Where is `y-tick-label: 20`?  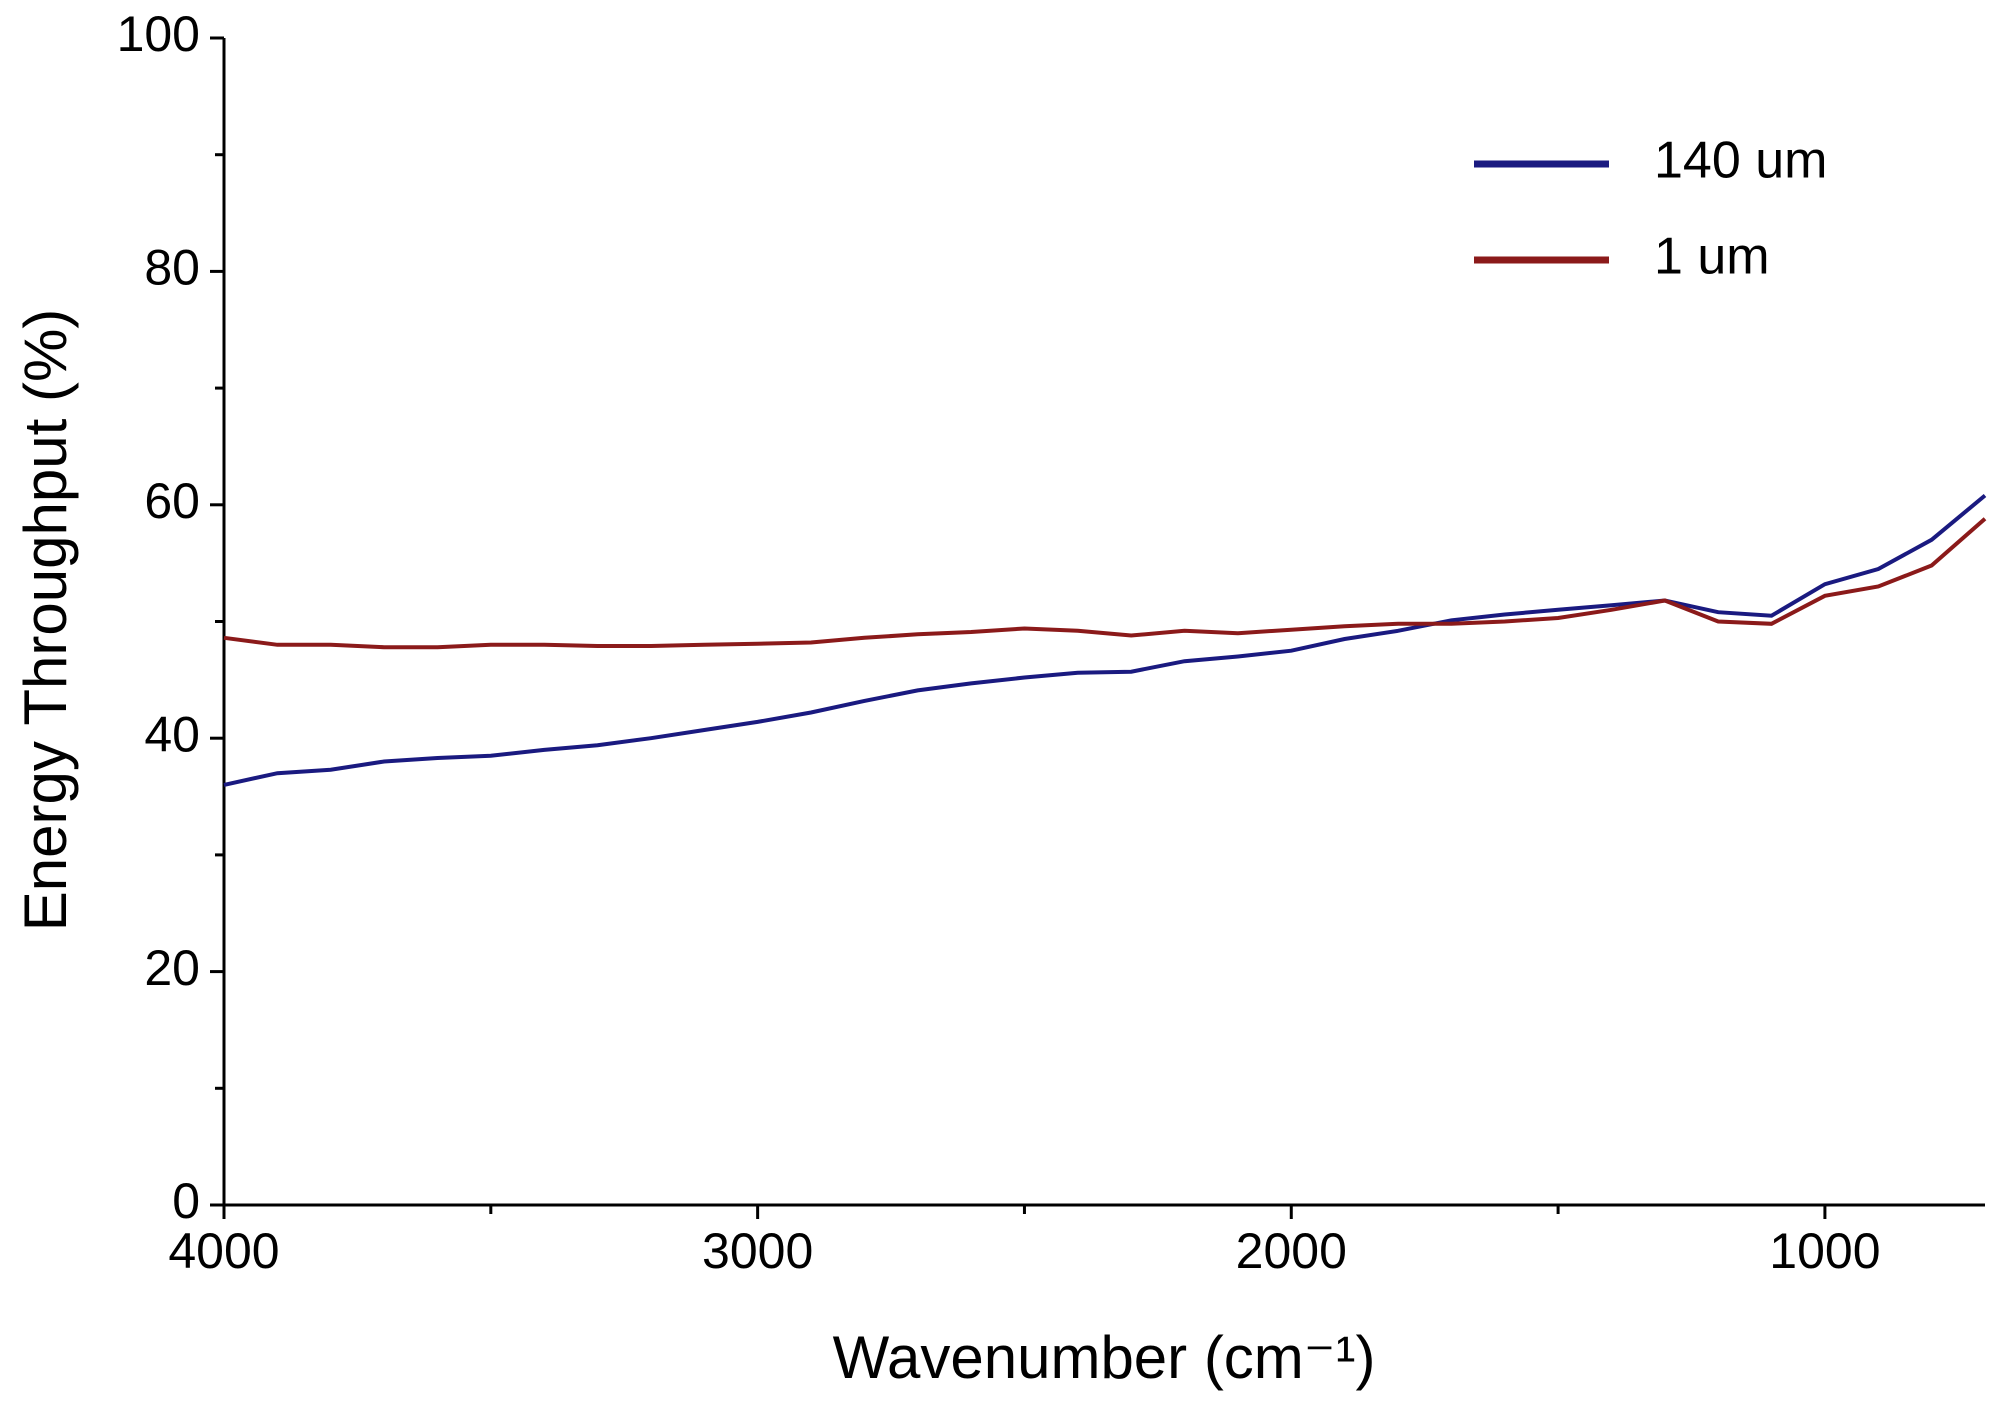
y-tick-label: 20 is located at coordinates (172, 968).